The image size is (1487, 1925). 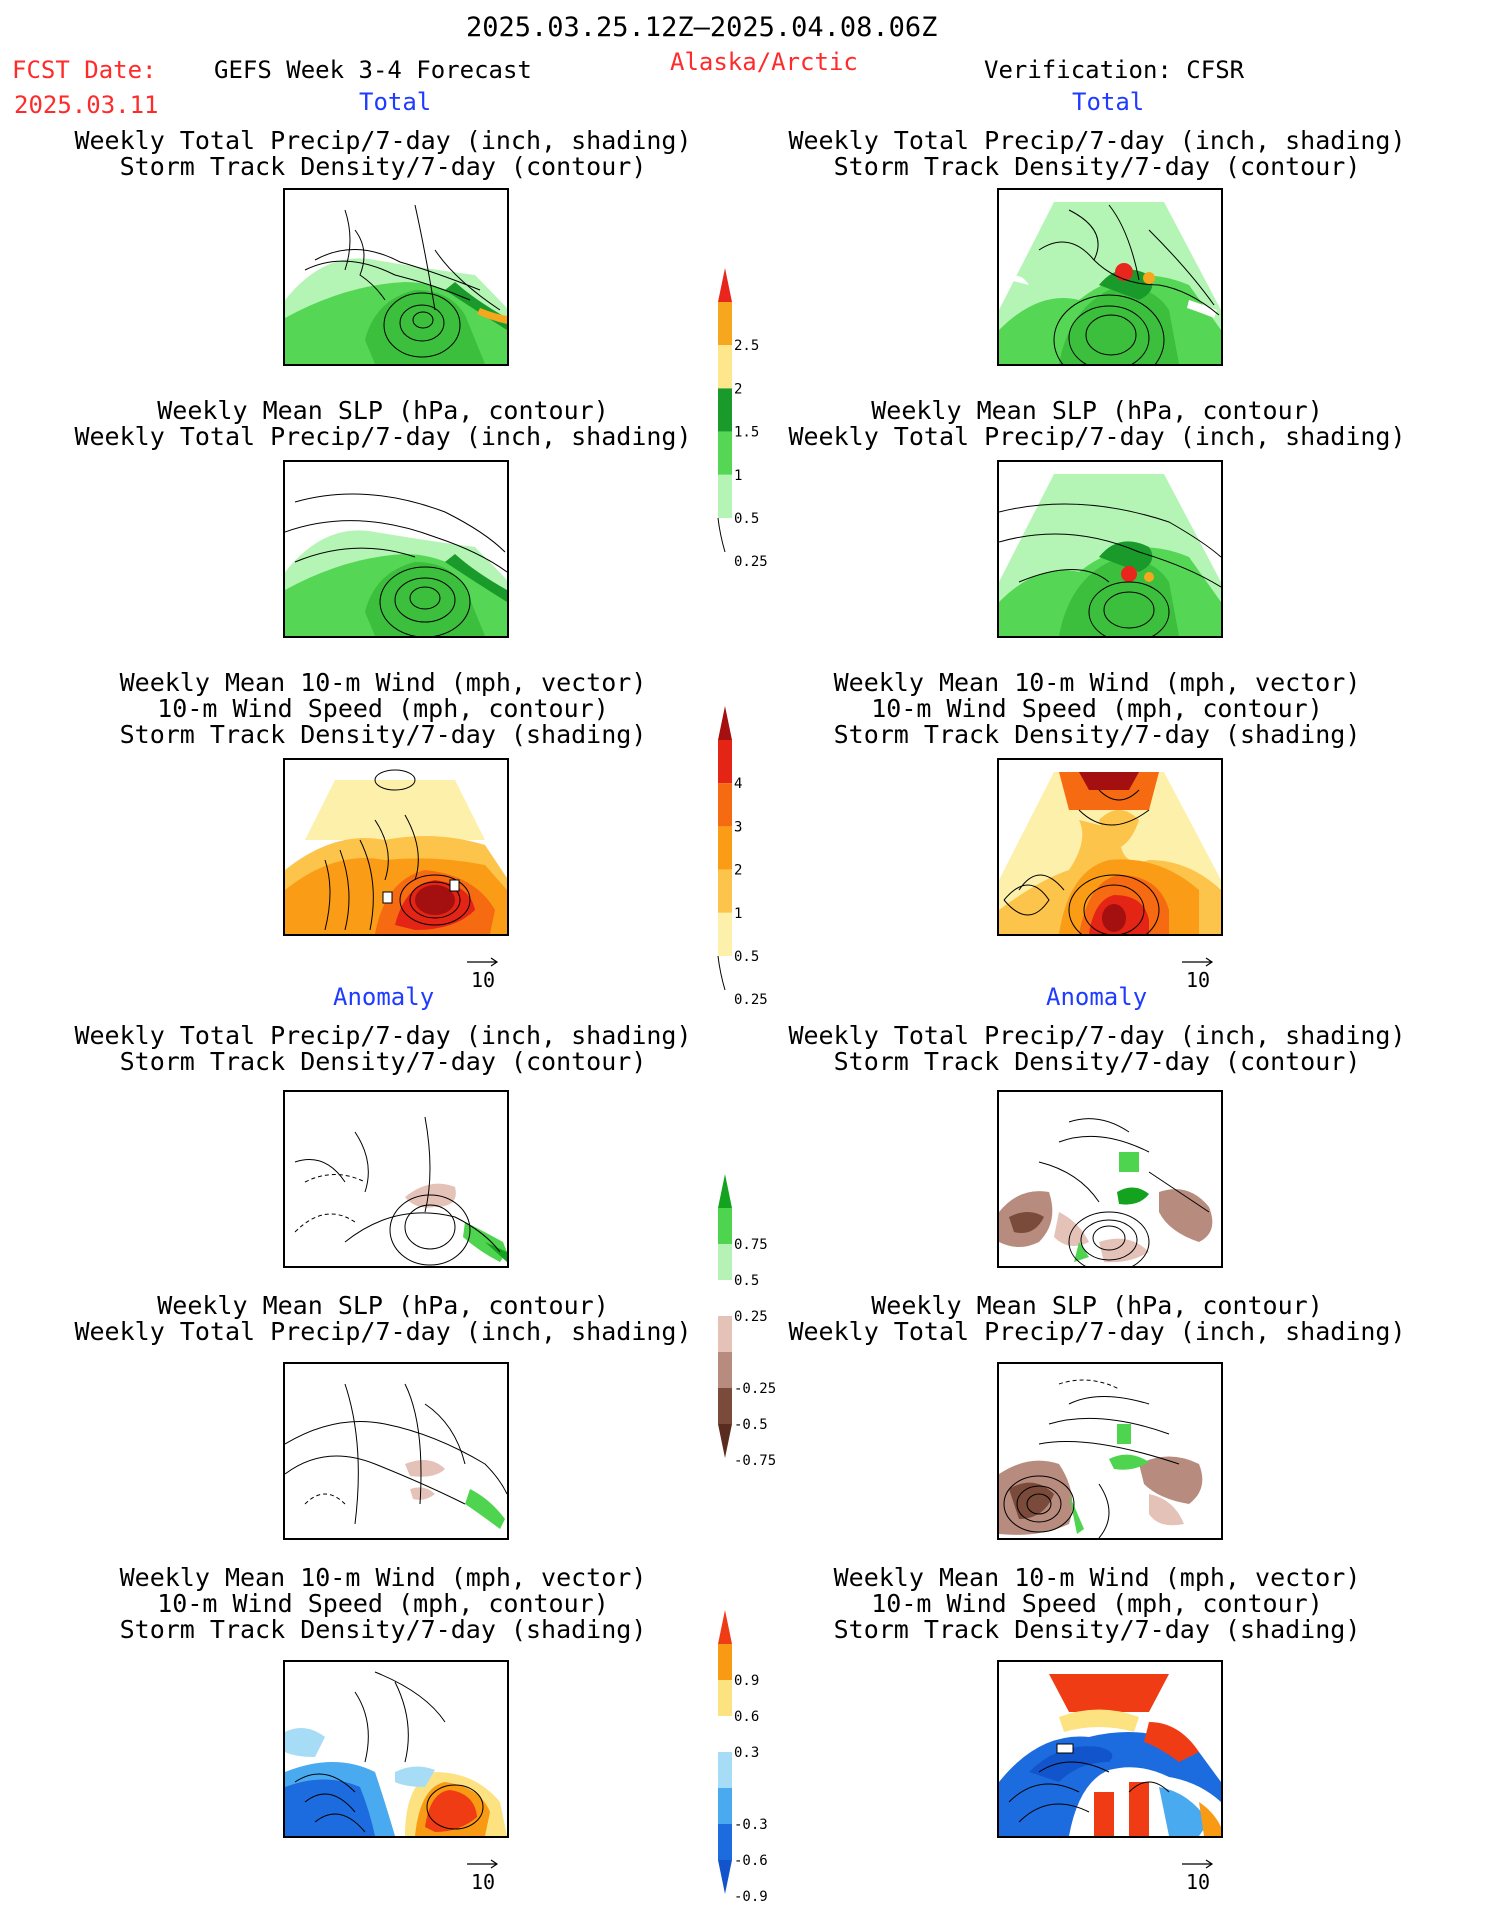 What do you see at coordinates (764, 62) in the screenshot?
I see `region-title: Alaska/Arctic` at bounding box center [764, 62].